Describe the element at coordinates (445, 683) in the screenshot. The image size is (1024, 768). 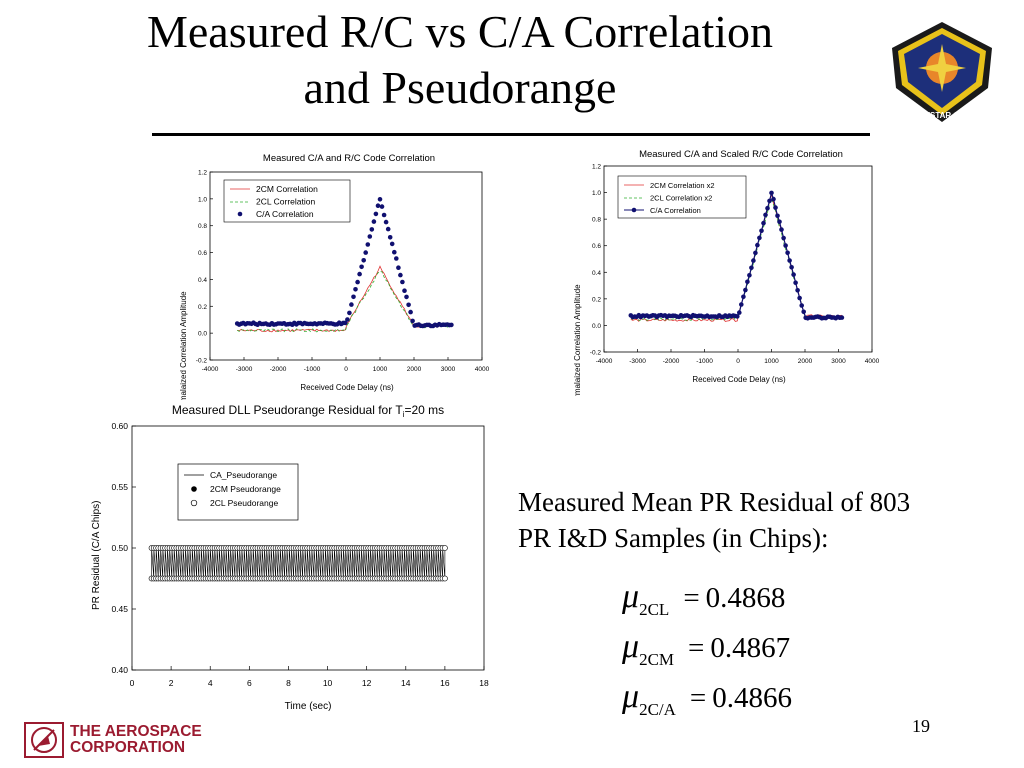
I see `x-tick-label: 16` at that location.